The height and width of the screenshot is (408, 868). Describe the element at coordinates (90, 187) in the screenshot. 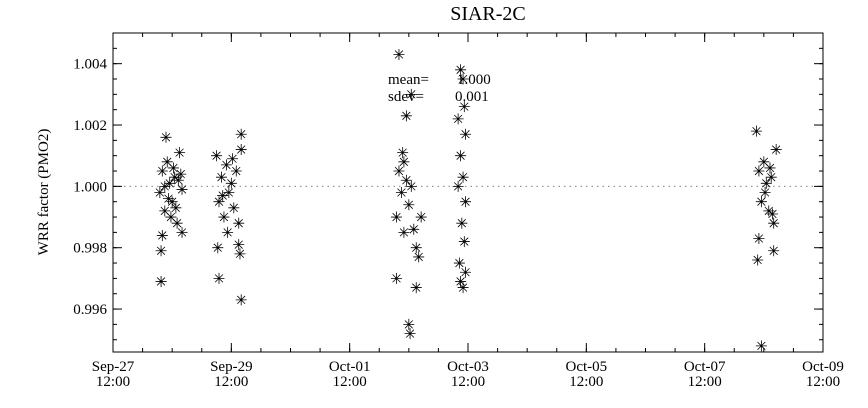

I see `y-tick-label: 1.000` at that location.